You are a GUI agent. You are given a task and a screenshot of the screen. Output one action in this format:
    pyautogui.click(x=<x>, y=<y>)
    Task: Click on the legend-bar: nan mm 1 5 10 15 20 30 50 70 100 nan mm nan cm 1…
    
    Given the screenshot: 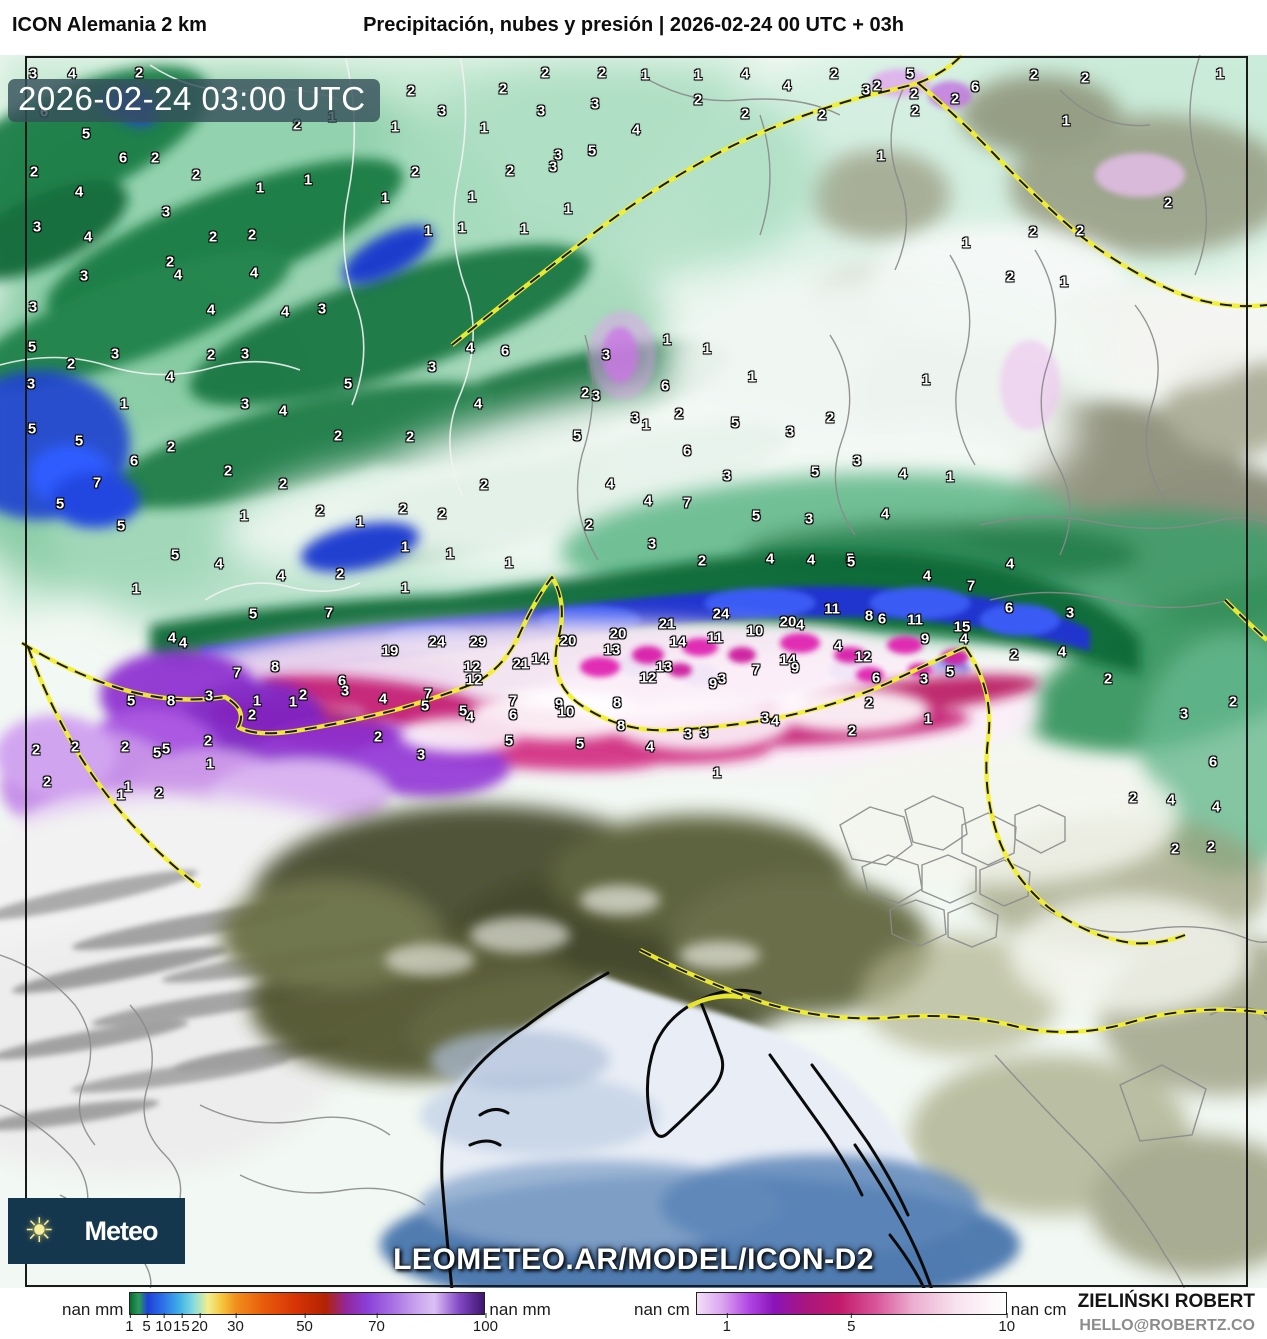 What is the action you would take?
    pyautogui.click(x=633, y=1313)
    